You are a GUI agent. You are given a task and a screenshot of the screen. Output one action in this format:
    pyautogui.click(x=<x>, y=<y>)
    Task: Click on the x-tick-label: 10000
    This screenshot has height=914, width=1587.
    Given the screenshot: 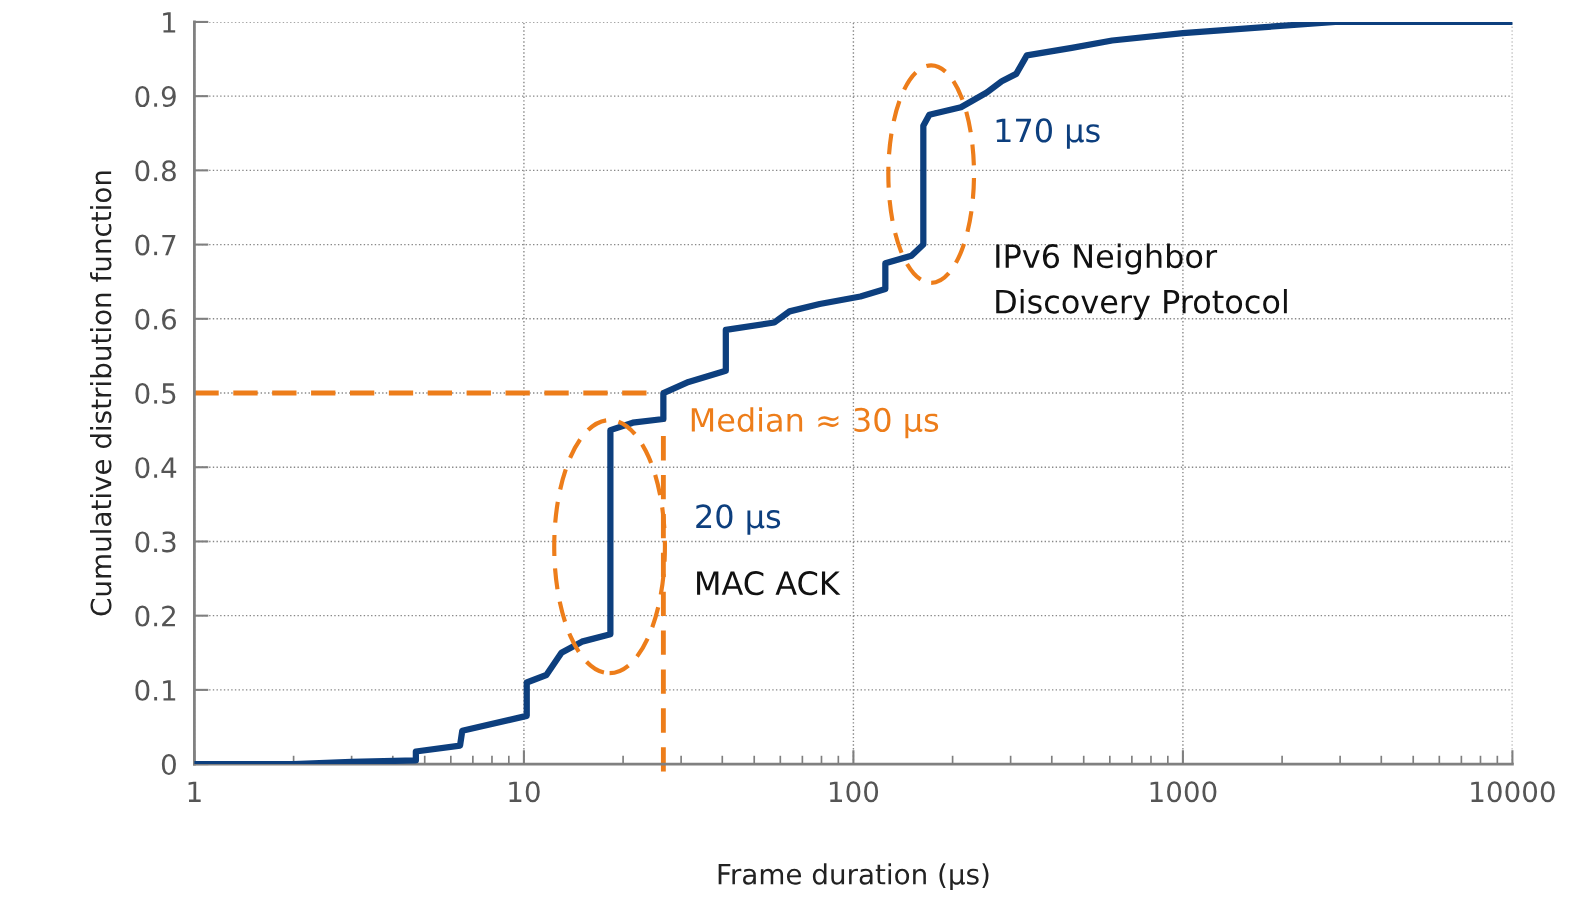 What is the action you would take?
    pyautogui.click(x=1513, y=792)
    